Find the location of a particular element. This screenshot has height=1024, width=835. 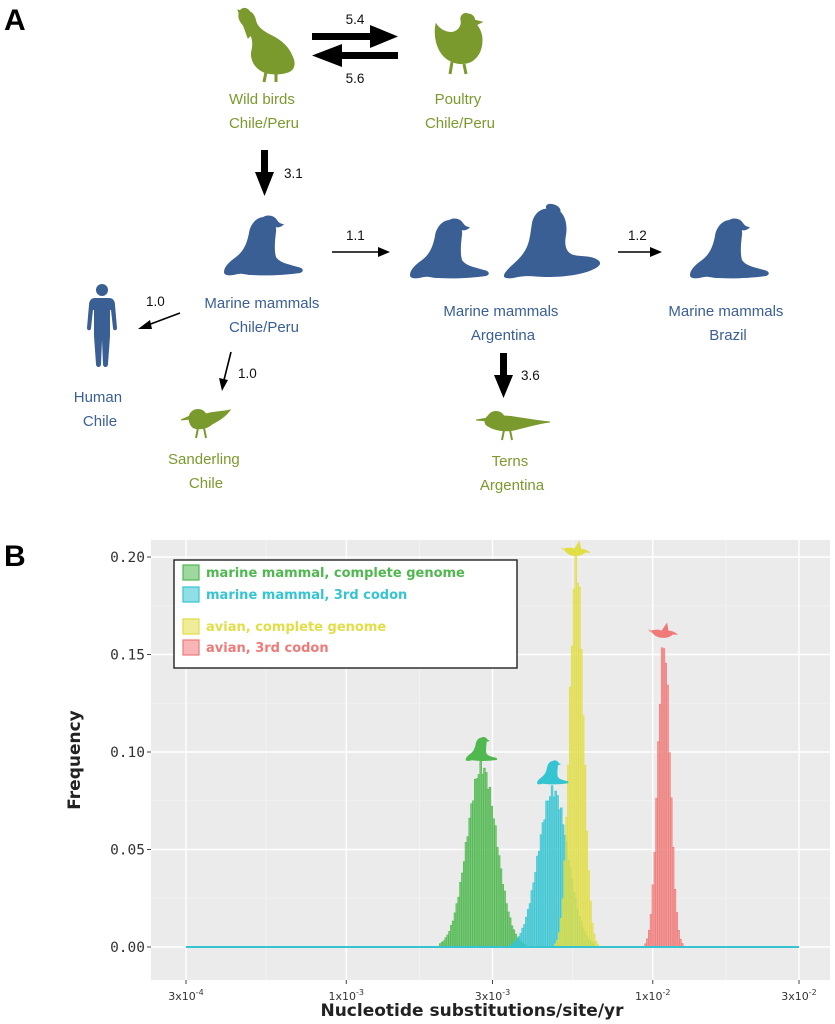

x-tick-label: 3x10⁻⁴ is located at coordinates (186, 995).